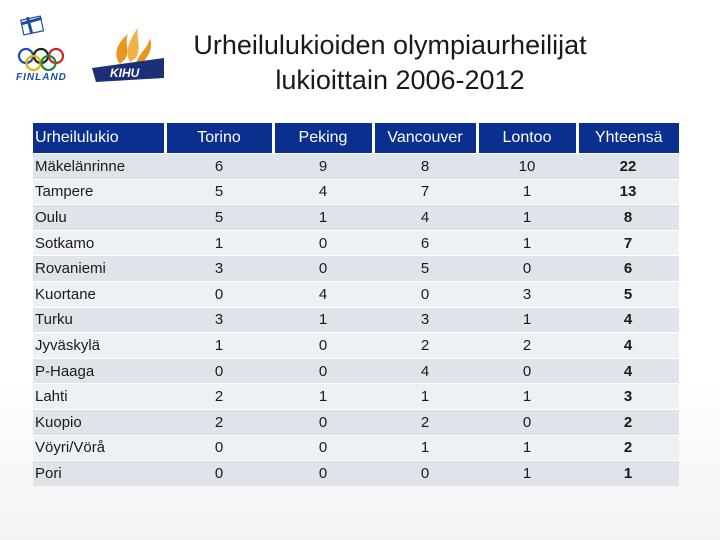  What do you see at coordinates (99, 191) in the screenshot?
I see `school-cell: Tampere` at bounding box center [99, 191].